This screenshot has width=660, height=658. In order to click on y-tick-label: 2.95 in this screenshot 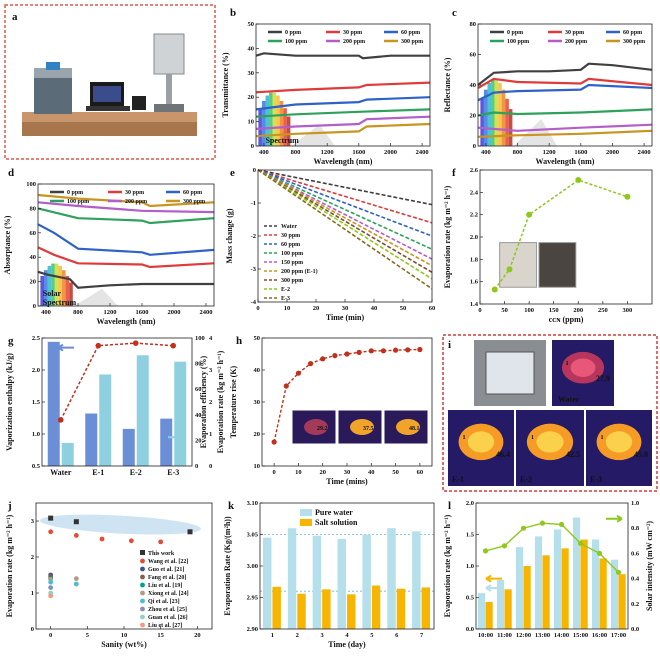, I will do `click(253, 598)`.